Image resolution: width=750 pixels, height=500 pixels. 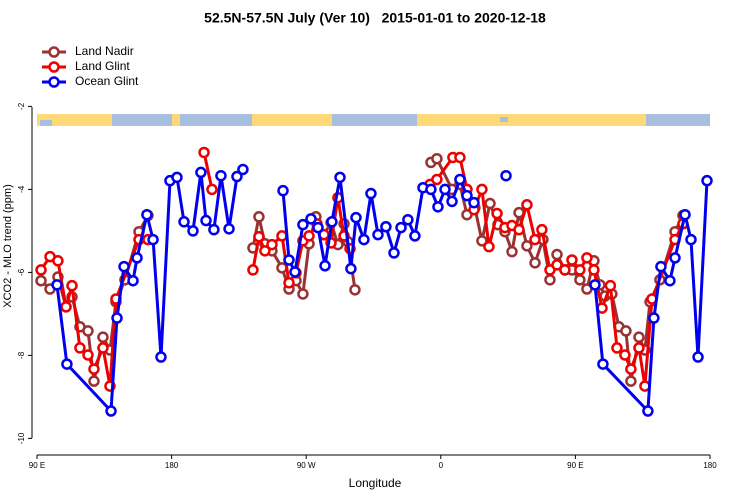 What do you see at coordinates (54, 52) in the screenshot?
I see `legend-marker` at bounding box center [54, 52].